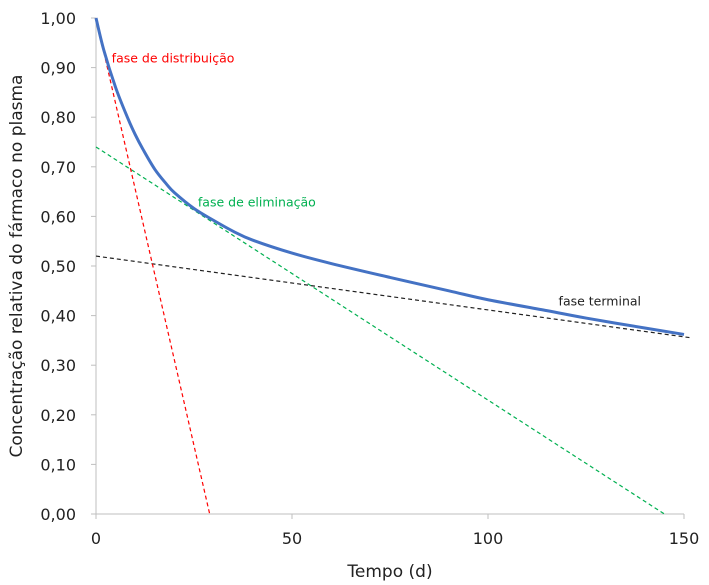  I want to click on y-tick-label: 0,70, so click(58, 167).